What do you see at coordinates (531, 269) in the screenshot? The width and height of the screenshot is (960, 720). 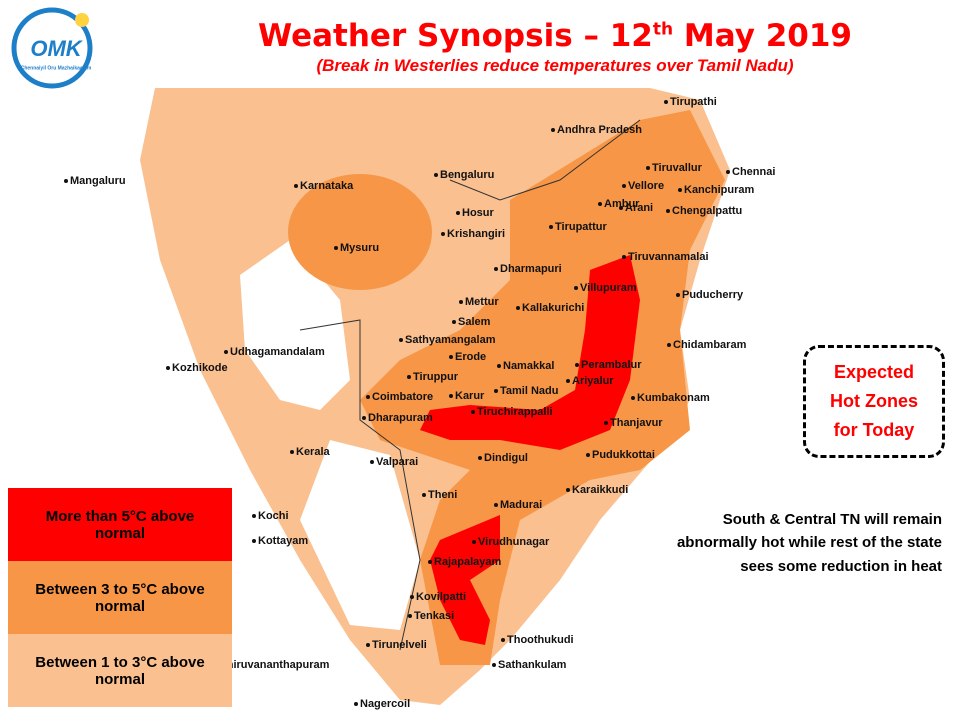 I see `place-label: Dharmapuri` at bounding box center [531, 269].